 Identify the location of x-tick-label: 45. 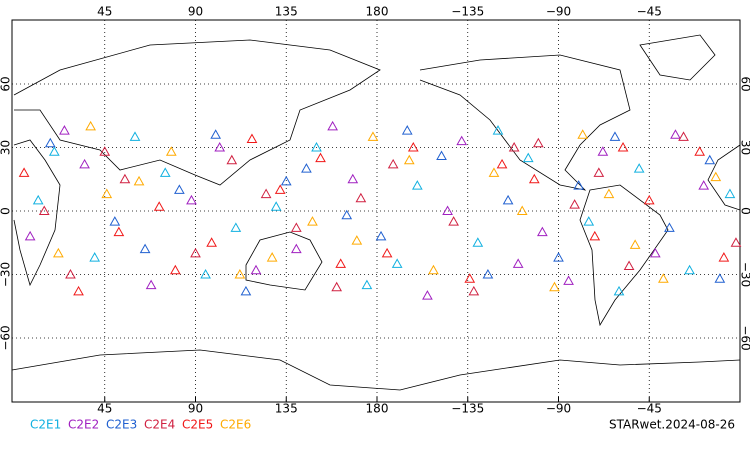
(104, 409).